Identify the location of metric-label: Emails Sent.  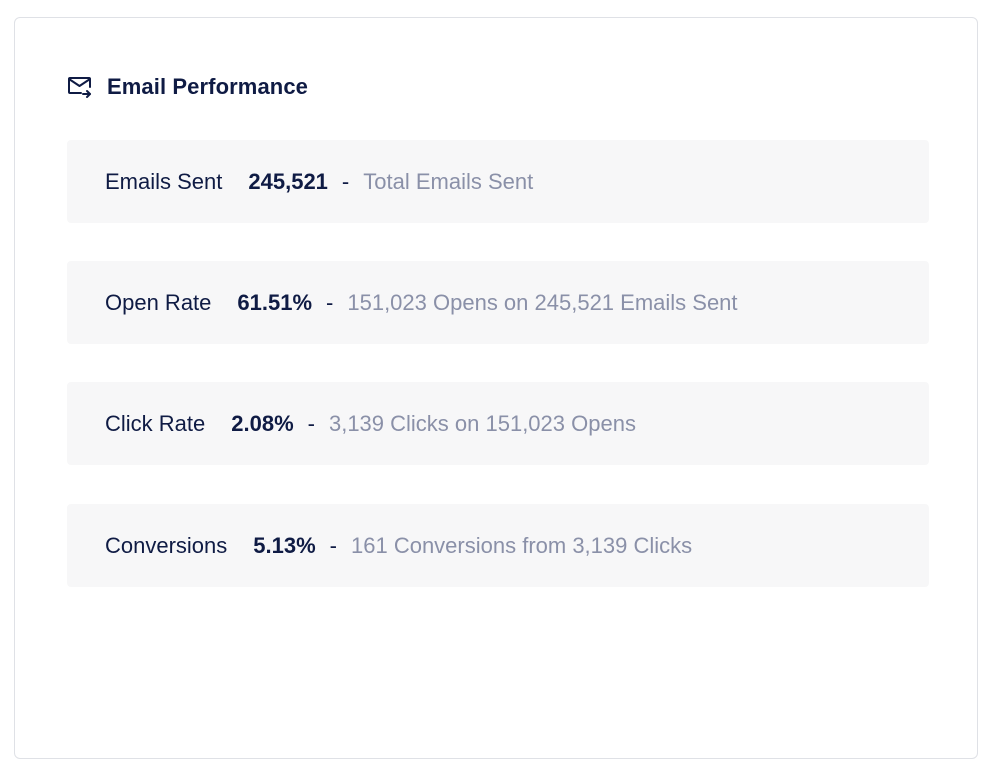
(164, 181).